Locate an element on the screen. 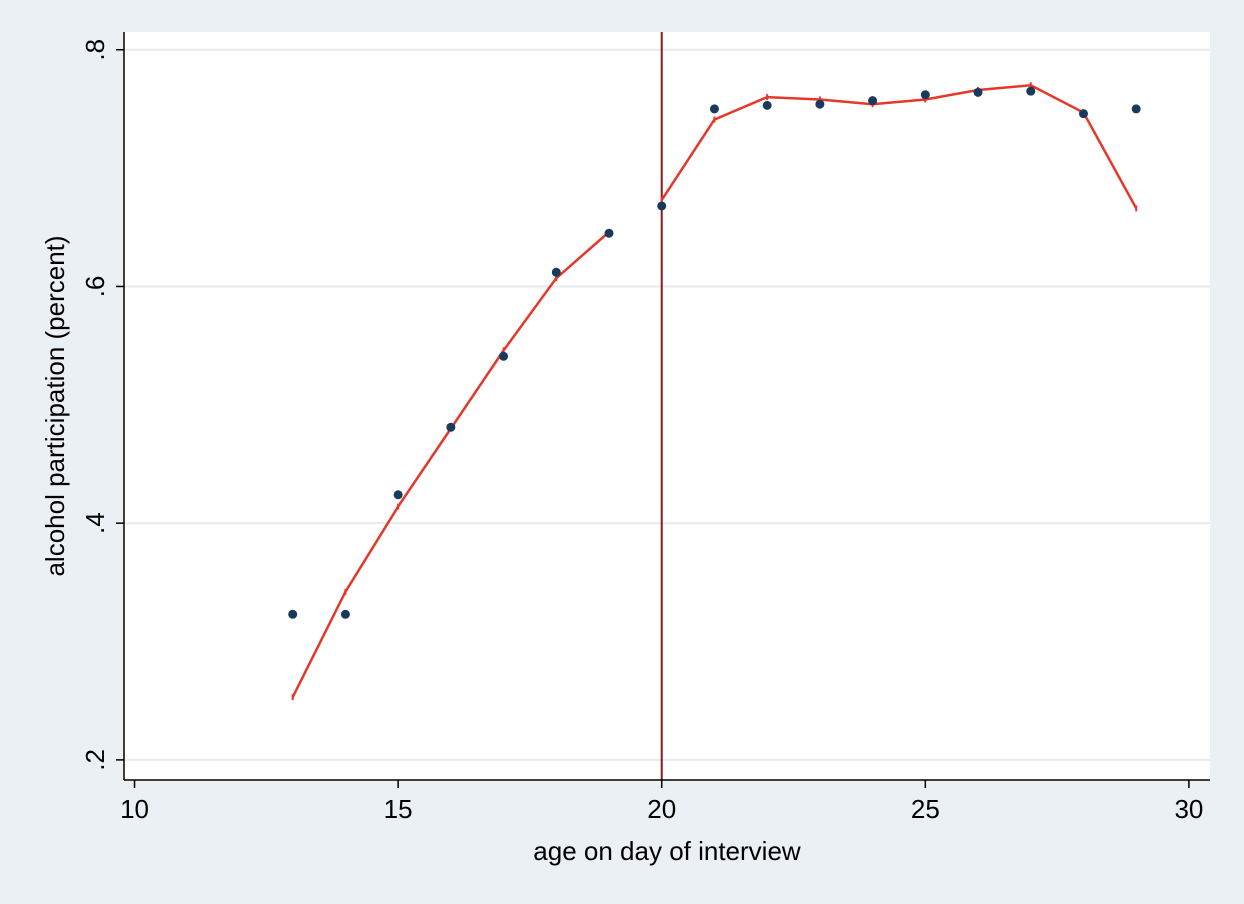 The height and width of the screenshot is (904, 1244). y-tick-label-2: .6 is located at coordinates (95, 287).